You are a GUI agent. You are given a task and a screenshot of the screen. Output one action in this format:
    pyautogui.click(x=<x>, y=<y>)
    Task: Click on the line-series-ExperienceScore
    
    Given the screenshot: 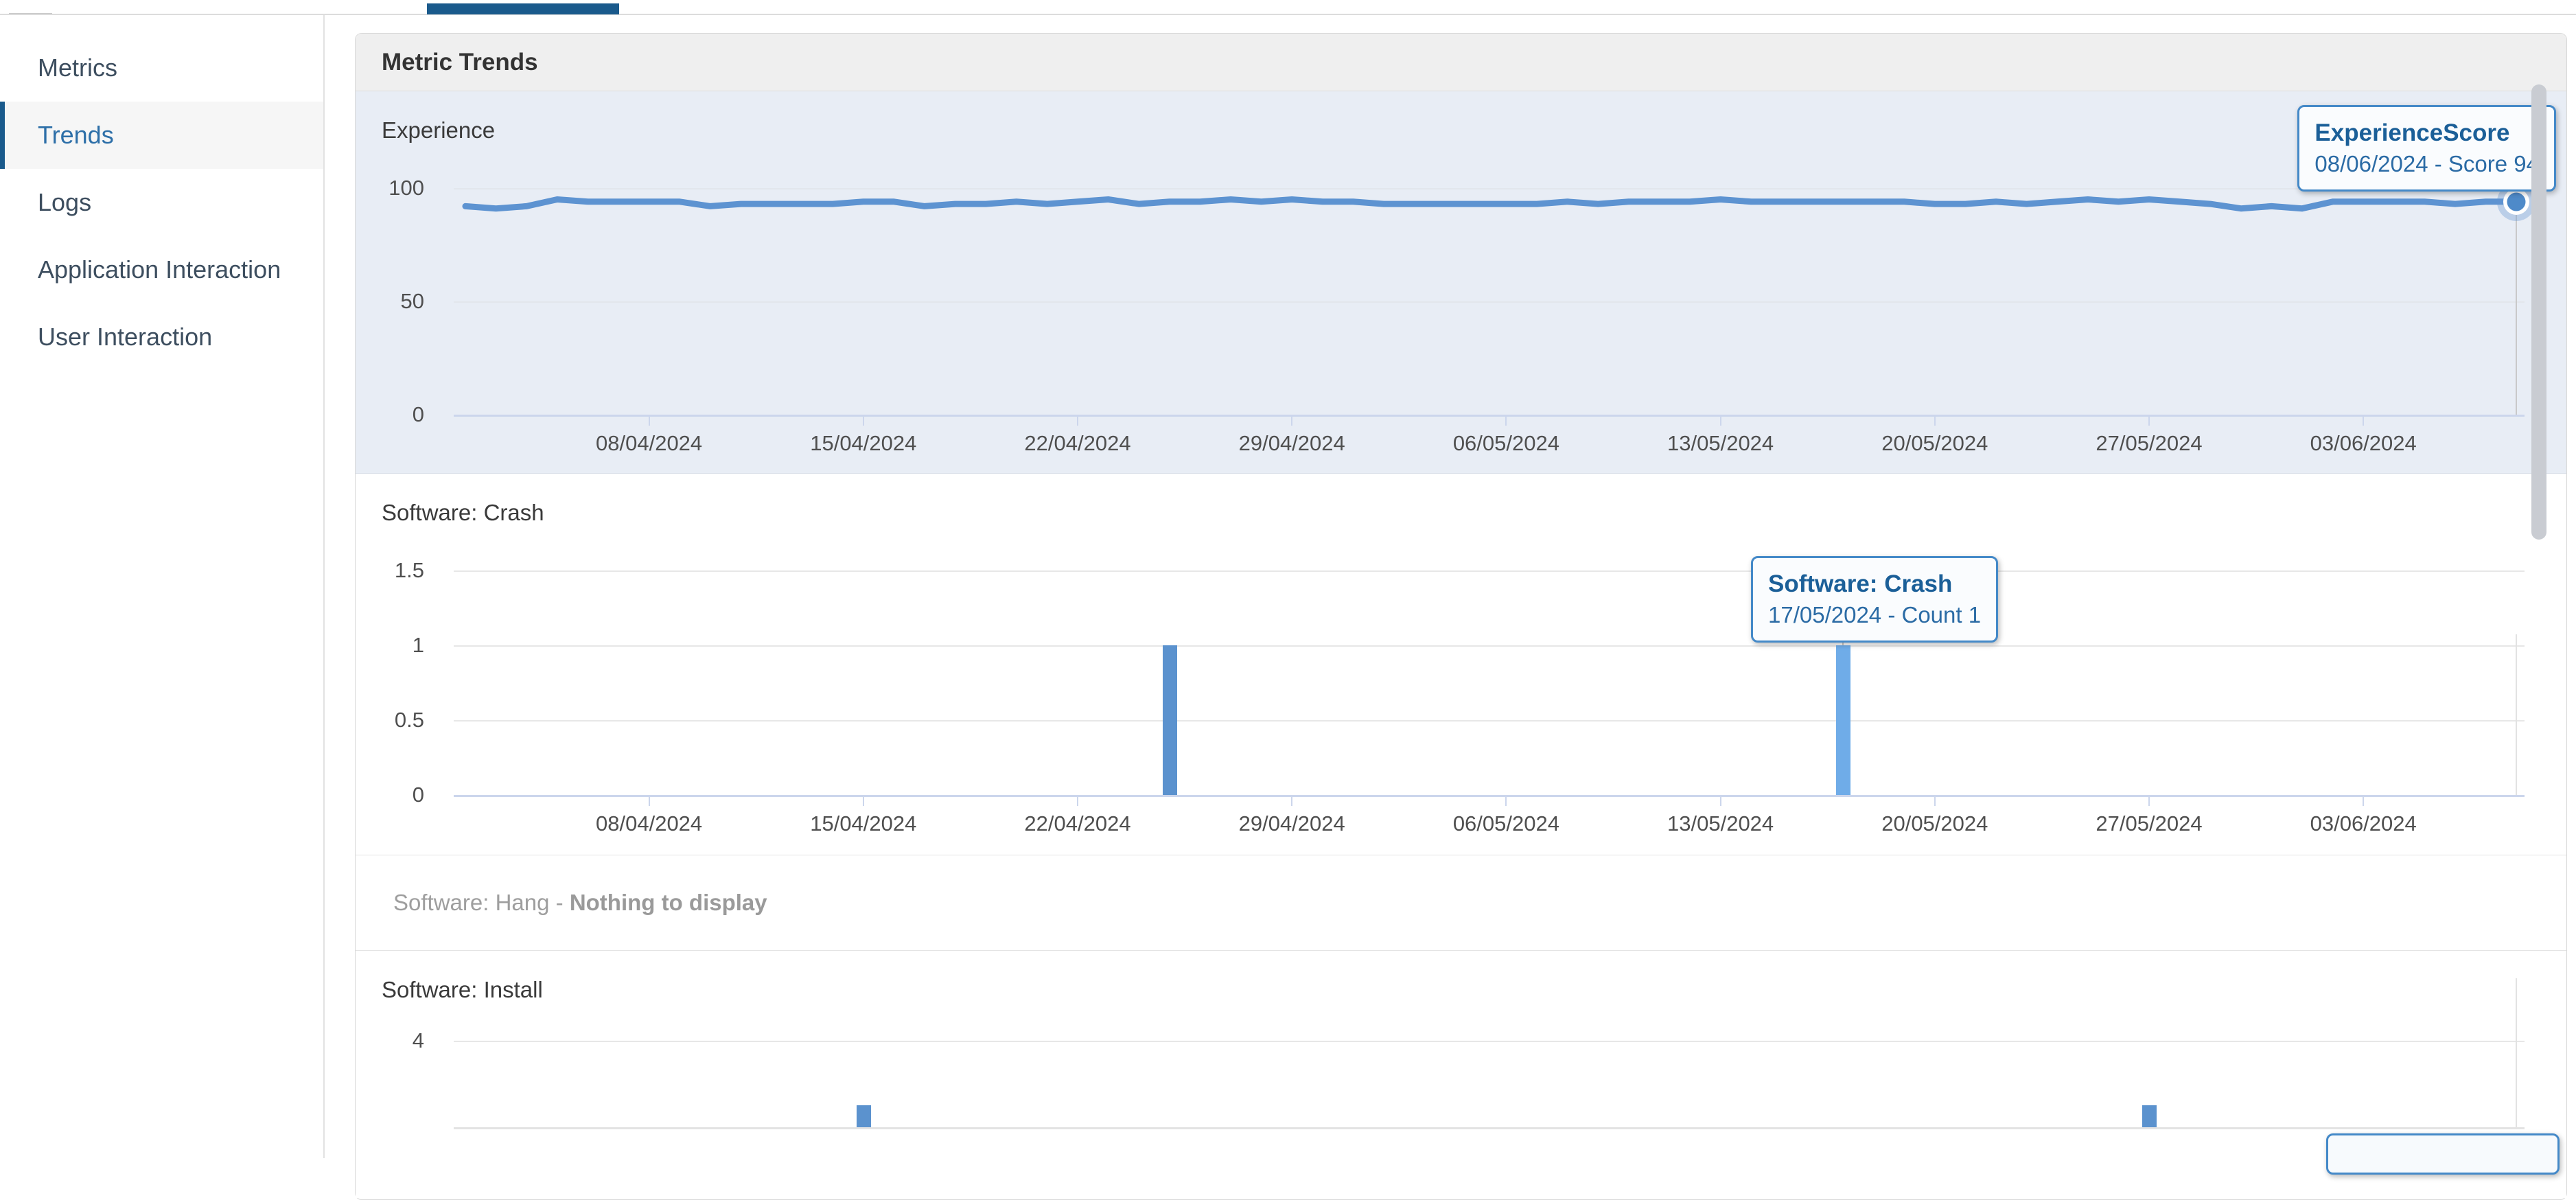 What is the action you would take?
    pyautogui.click(x=1491, y=204)
    